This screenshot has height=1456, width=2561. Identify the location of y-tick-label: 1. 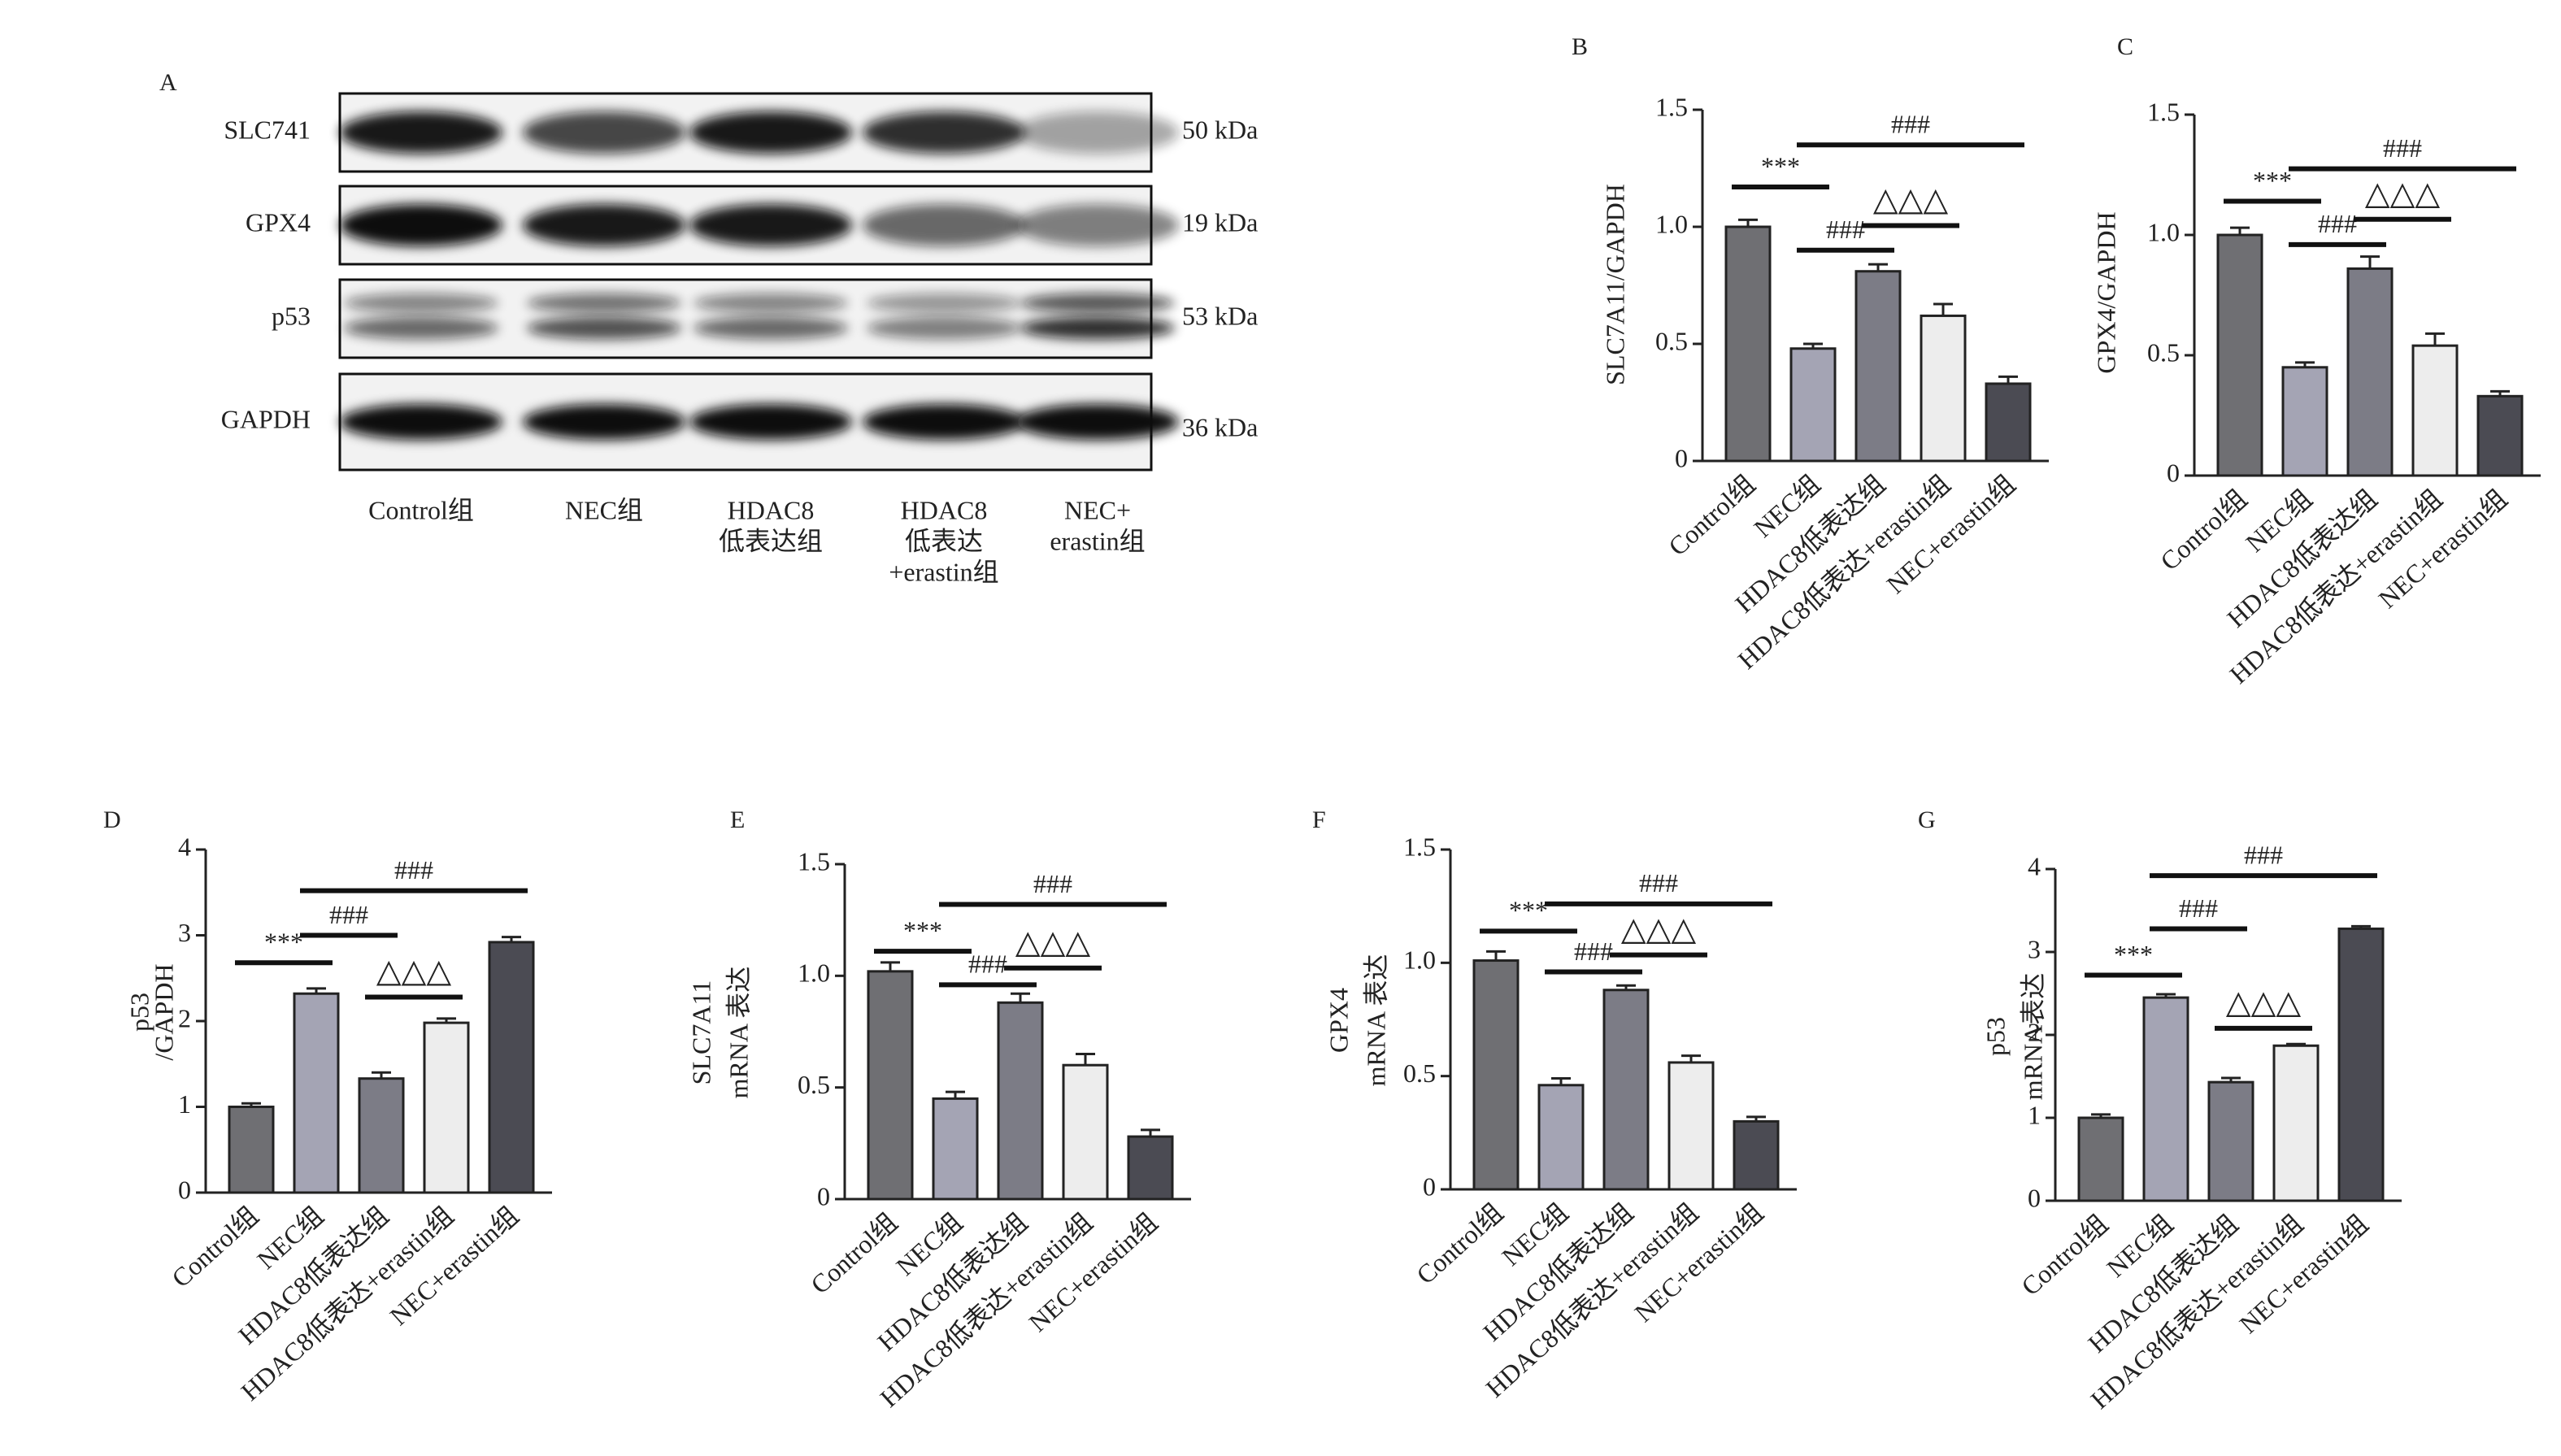
(2034, 1115).